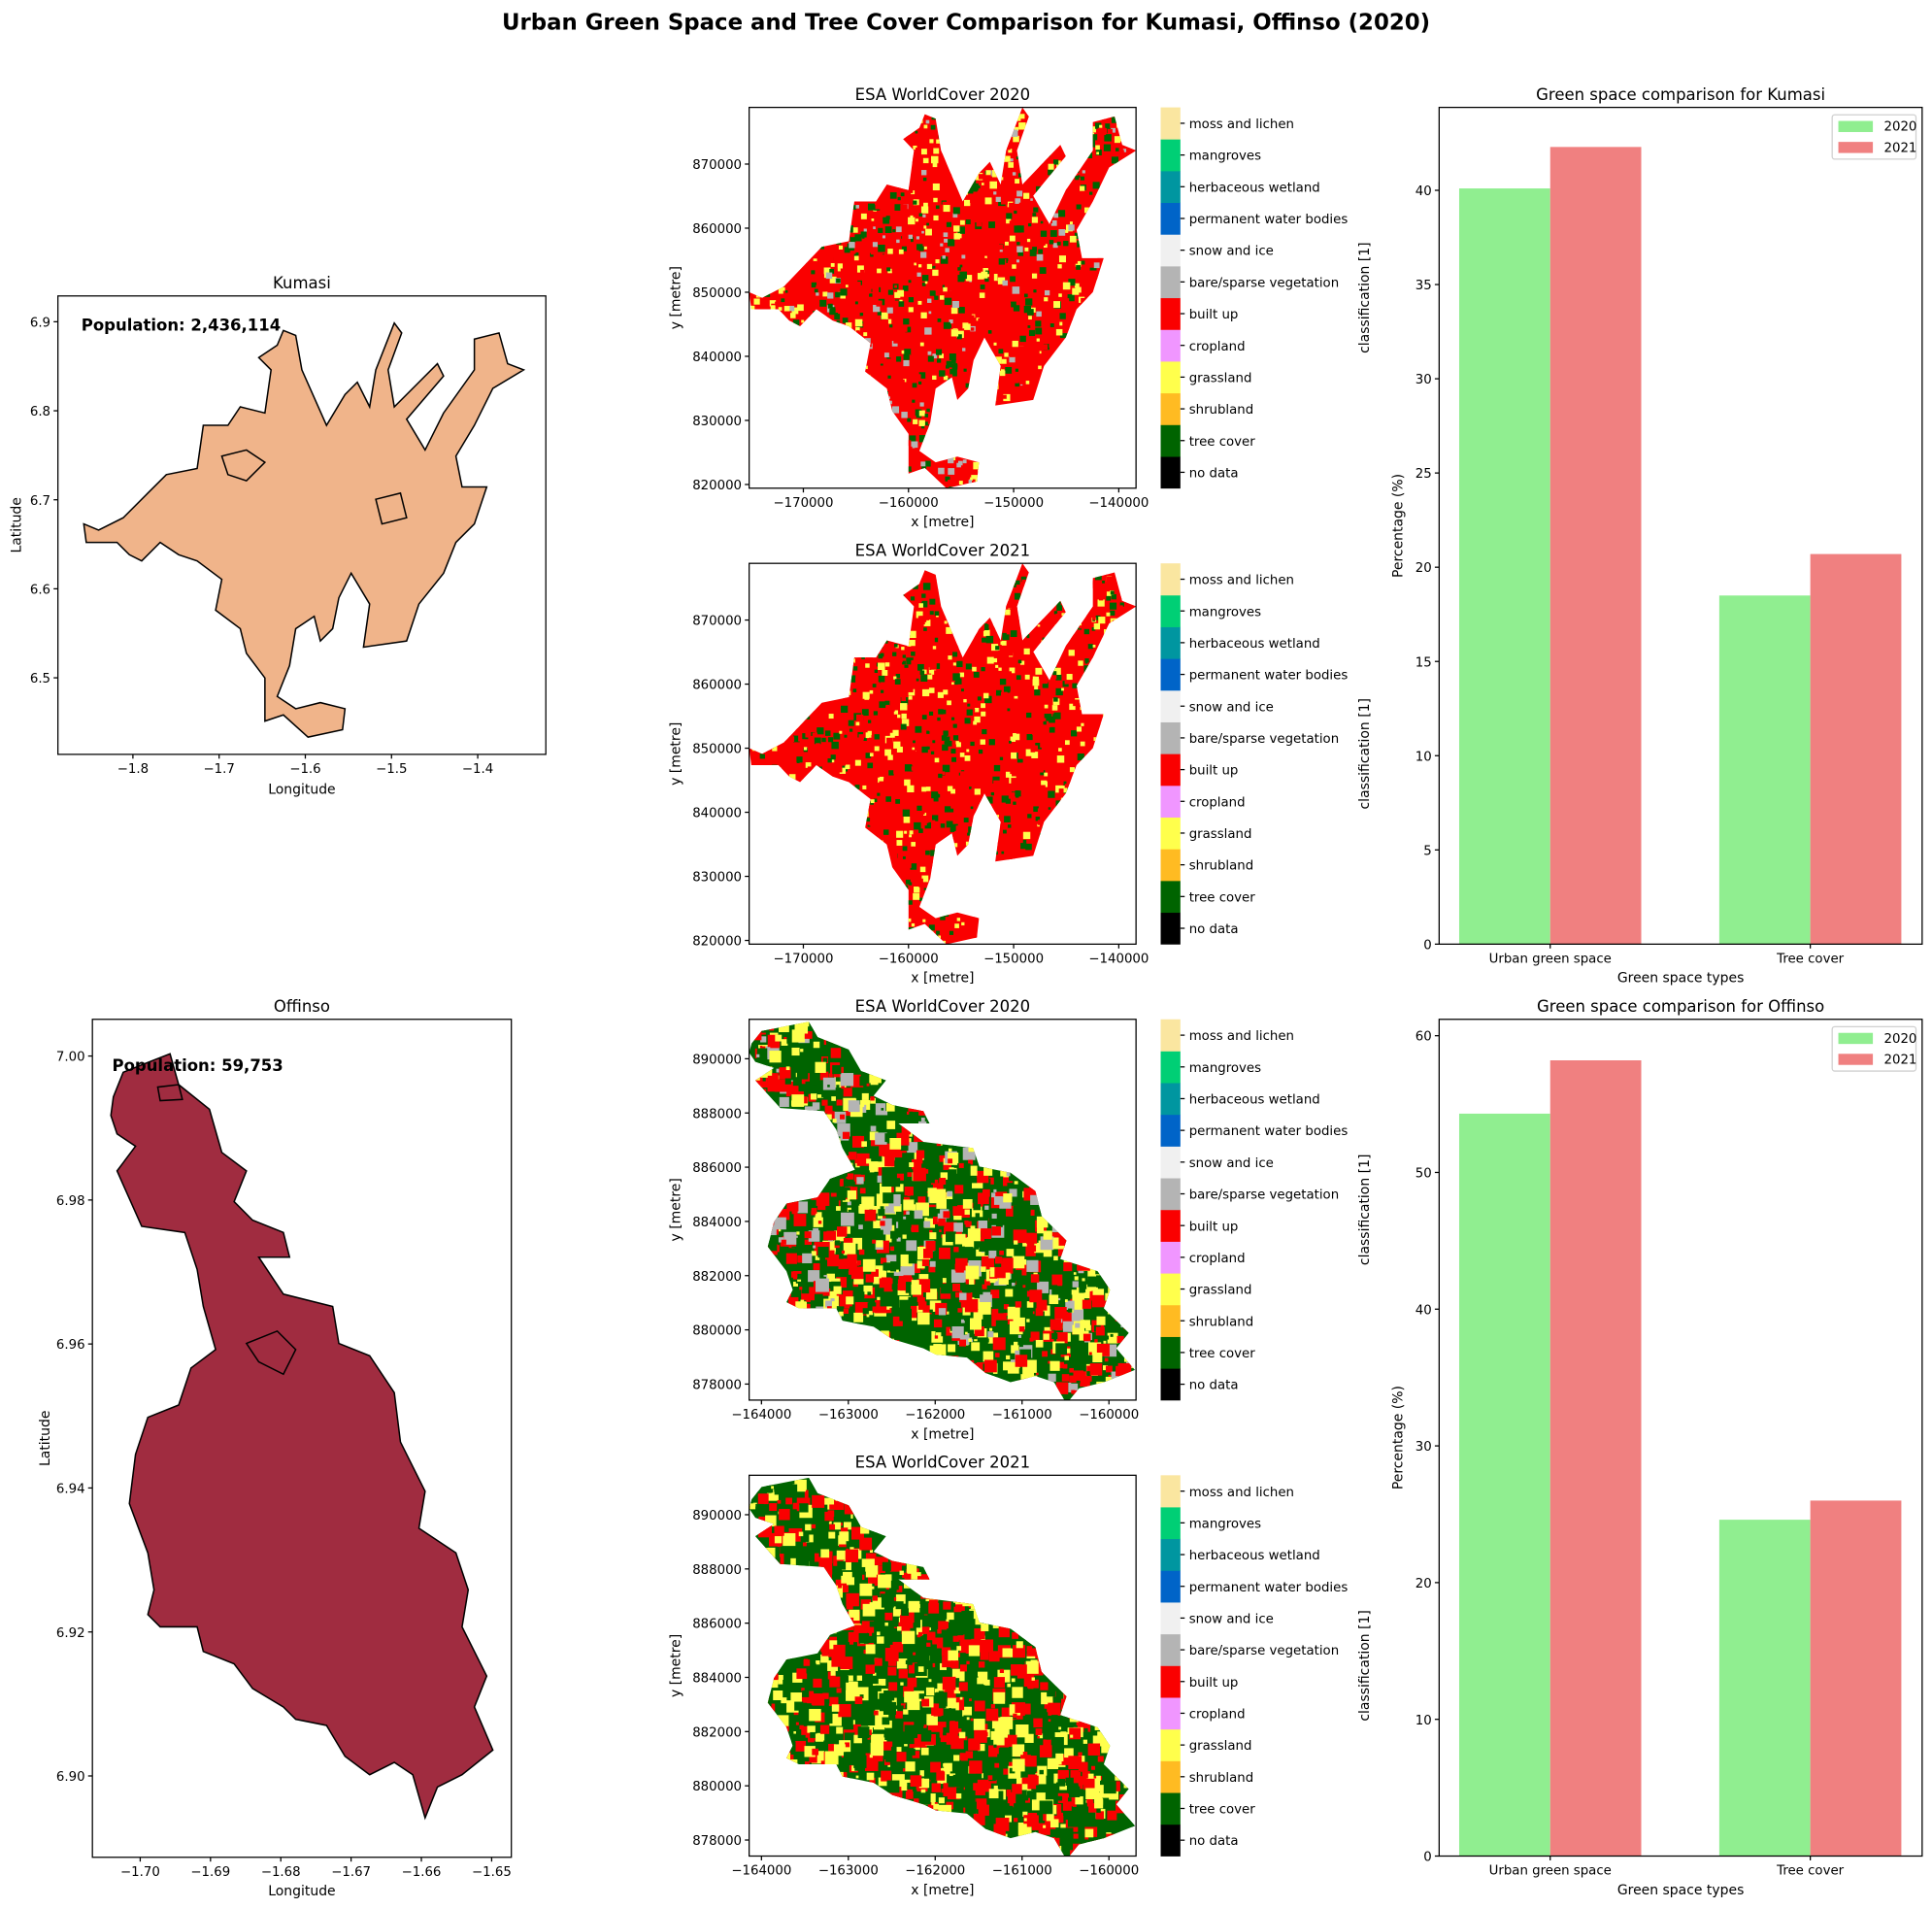 Image resolution: width=1932 pixels, height=1908 pixels. Describe the element at coordinates (40, 502) in the screenshot. I see `kumasi-map-ytick-label: 6.7` at that location.